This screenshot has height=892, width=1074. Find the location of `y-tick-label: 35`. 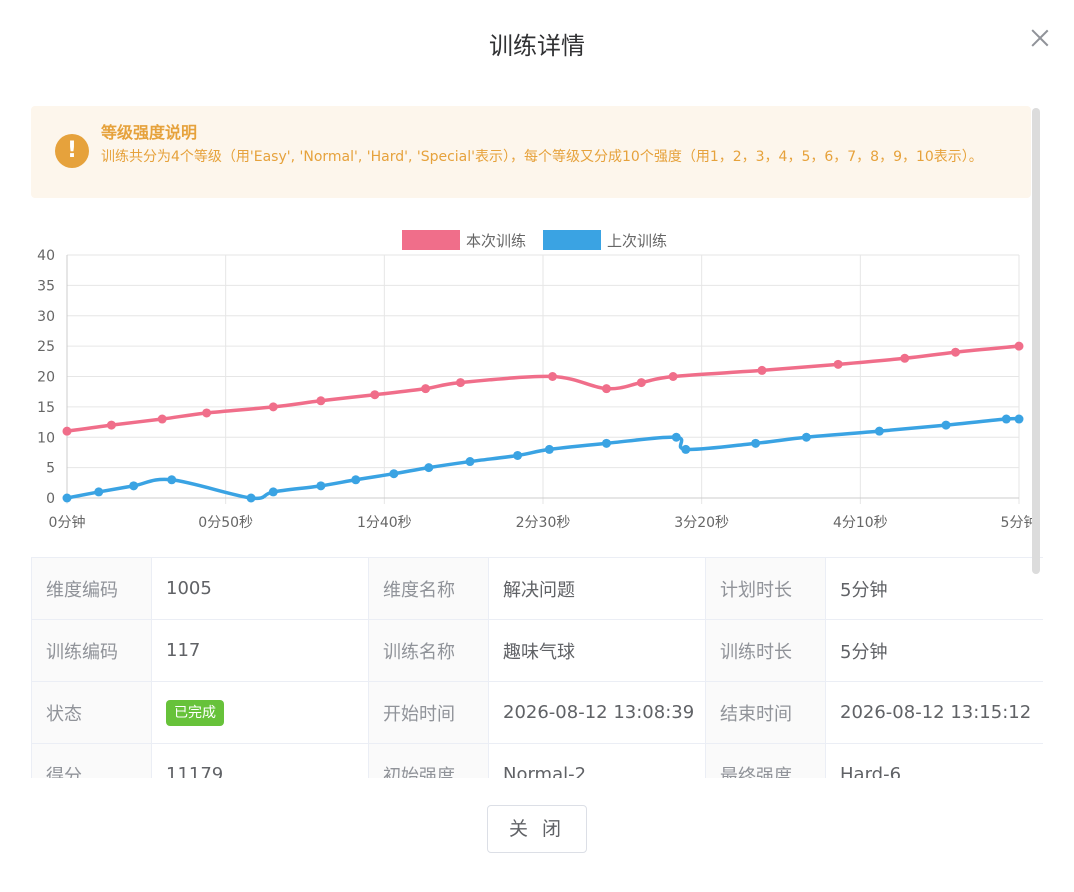

y-tick-label: 35 is located at coordinates (46, 286).